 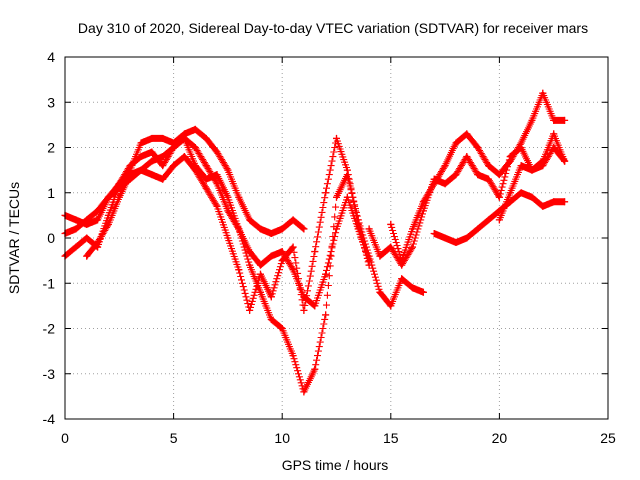 I want to click on y-tick-label: -1, so click(x=49, y=283).